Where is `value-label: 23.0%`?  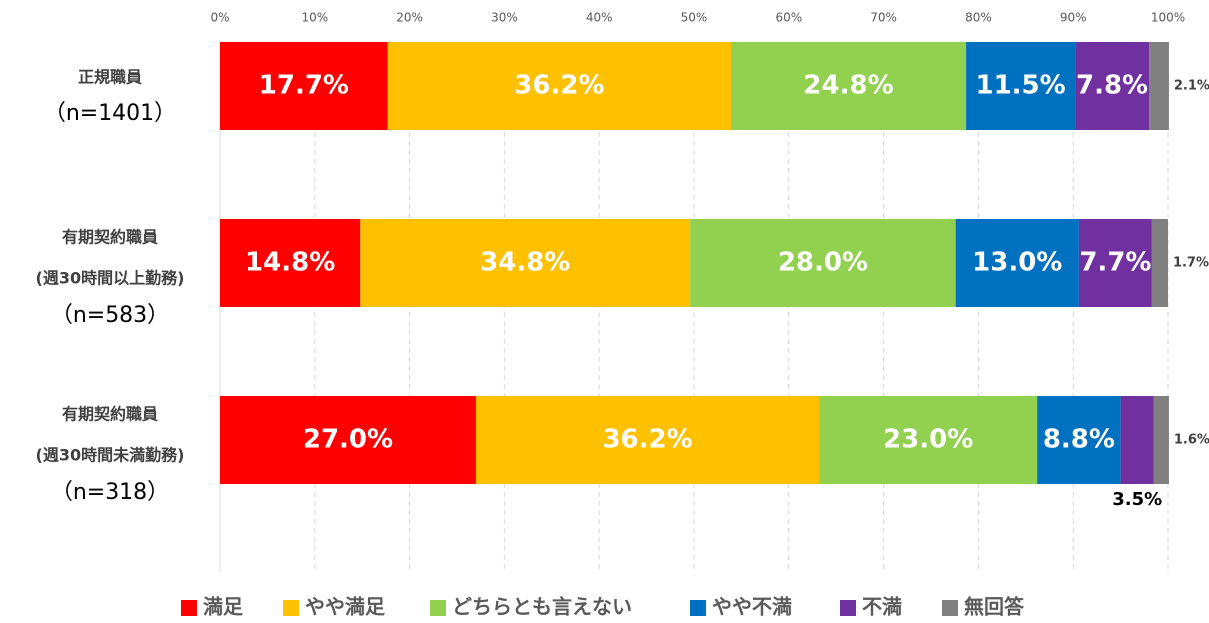
value-label: 23.0% is located at coordinates (928, 440).